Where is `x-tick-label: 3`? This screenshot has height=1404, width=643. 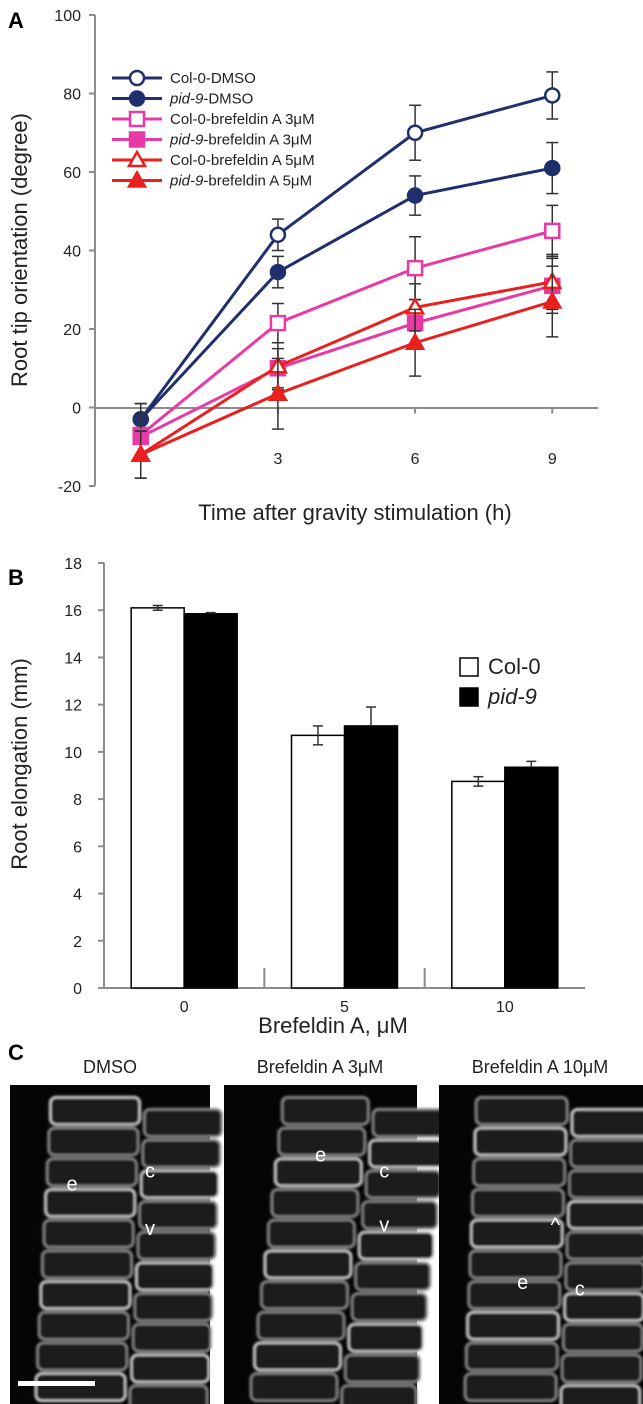 x-tick-label: 3 is located at coordinates (277, 459).